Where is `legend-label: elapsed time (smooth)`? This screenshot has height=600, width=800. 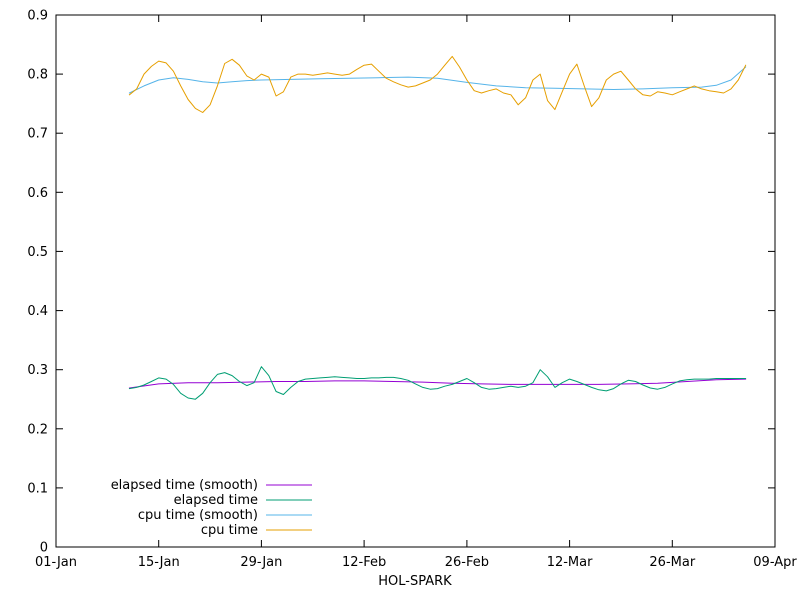 legend-label: elapsed time (smooth) is located at coordinates (184, 485).